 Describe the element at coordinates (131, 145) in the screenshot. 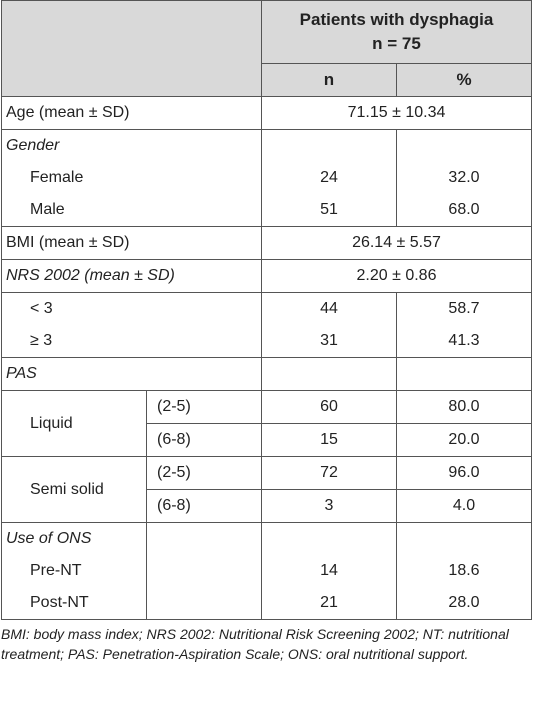

I see `row-label: Gender` at that location.